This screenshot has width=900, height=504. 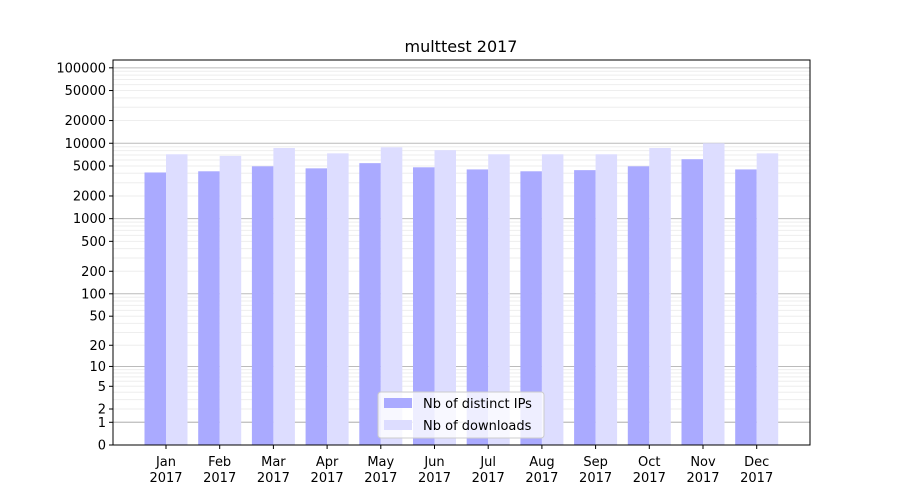 What do you see at coordinates (165, 462) in the screenshot?
I see `x-tick-label: Jan` at bounding box center [165, 462].